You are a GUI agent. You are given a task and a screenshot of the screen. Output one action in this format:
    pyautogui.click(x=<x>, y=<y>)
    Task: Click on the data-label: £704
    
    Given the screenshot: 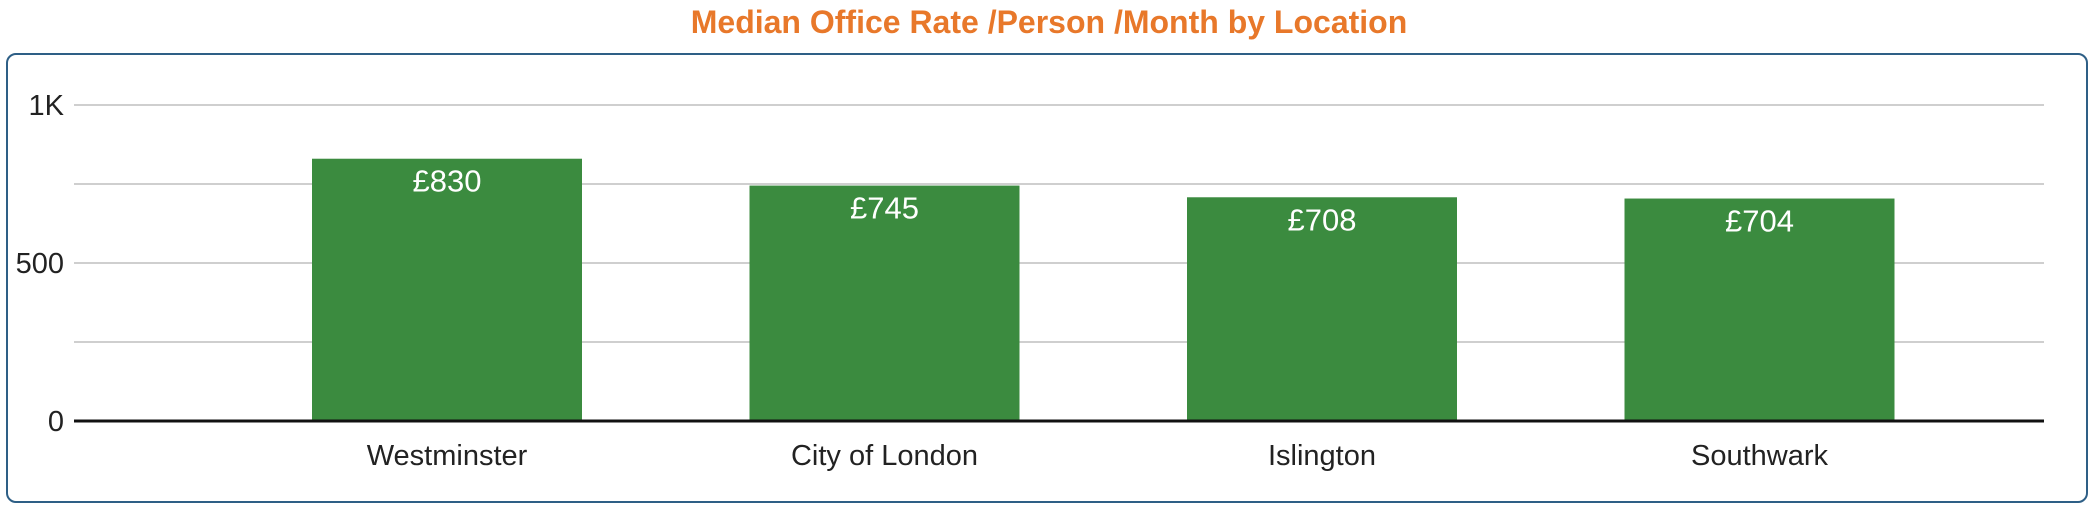 What is the action you would take?
    pyautogui.click(x=1759, y=221)
    